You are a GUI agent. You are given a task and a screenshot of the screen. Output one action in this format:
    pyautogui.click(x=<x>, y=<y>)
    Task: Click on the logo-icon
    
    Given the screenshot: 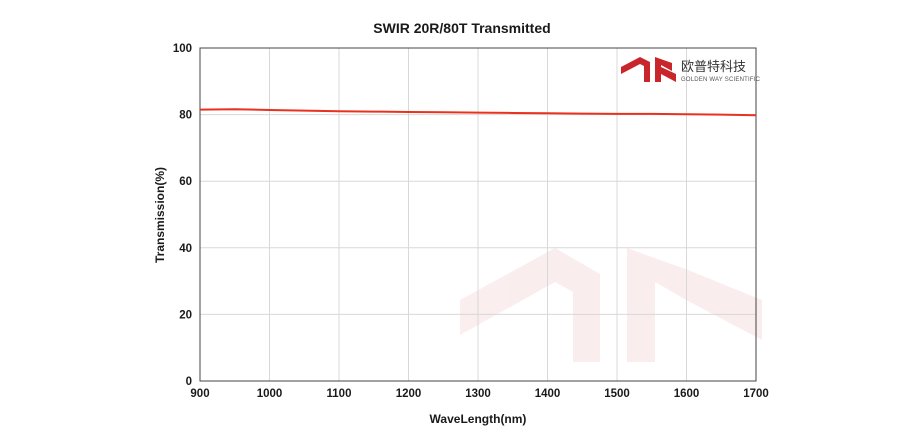 What is the action you would take?
    pyautogui.click(x=648, y=69)
    